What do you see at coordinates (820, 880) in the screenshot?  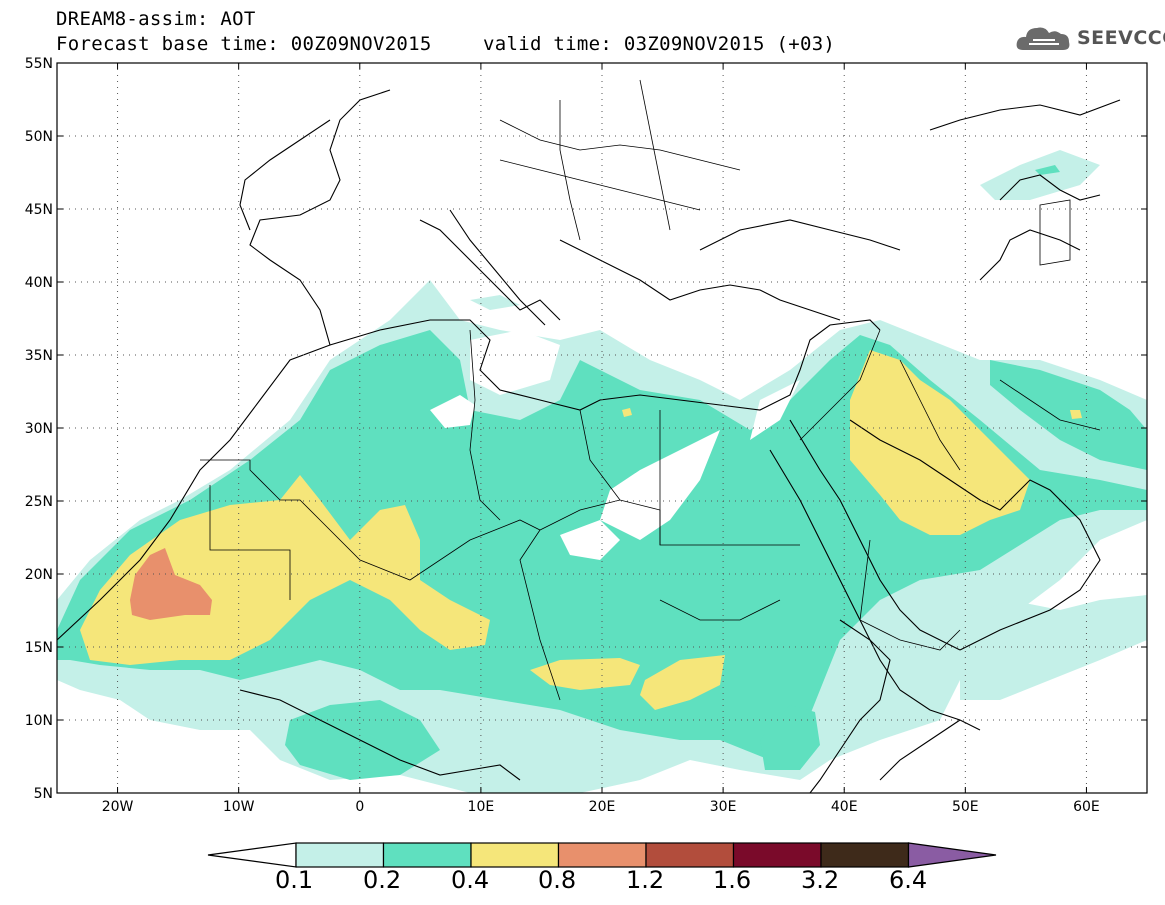 I see `colorbar-label: 3.2` at bounding box center [820, 880].